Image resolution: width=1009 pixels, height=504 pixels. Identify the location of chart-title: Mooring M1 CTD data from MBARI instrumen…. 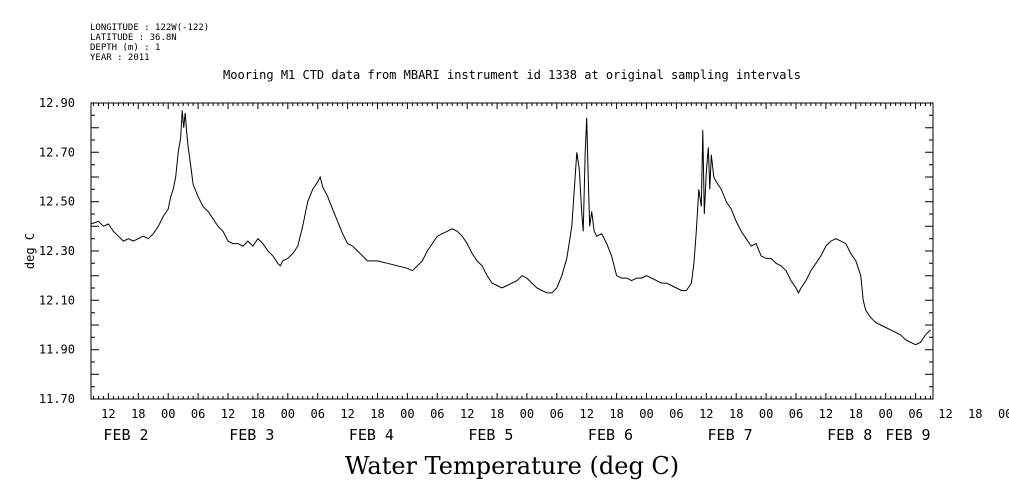
(512, 75).